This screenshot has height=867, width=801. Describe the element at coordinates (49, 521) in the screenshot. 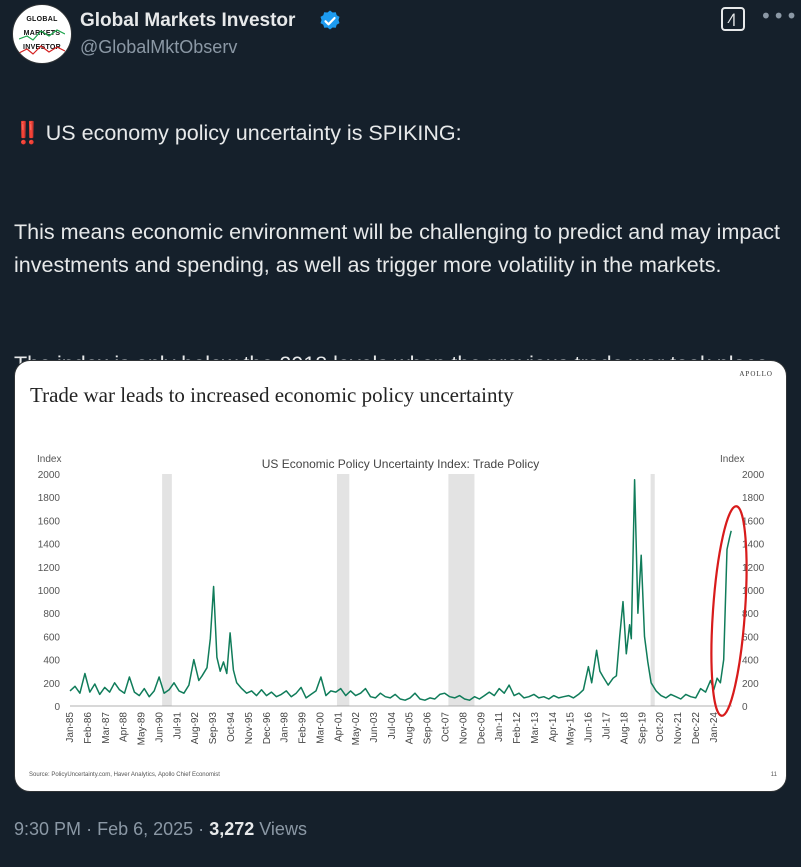

I see `y-tick-left: 1600` at that location.